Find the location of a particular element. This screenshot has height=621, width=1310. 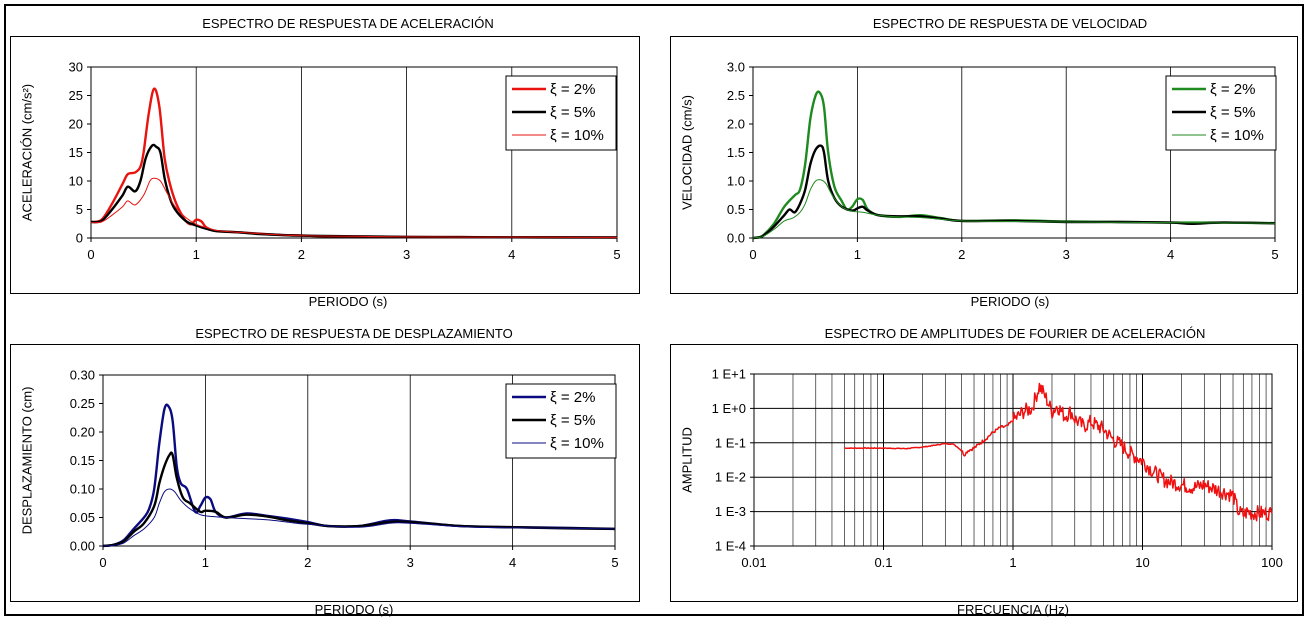

accel-legend-label-2: ξ = 10% is located at coordinates (577, 135).